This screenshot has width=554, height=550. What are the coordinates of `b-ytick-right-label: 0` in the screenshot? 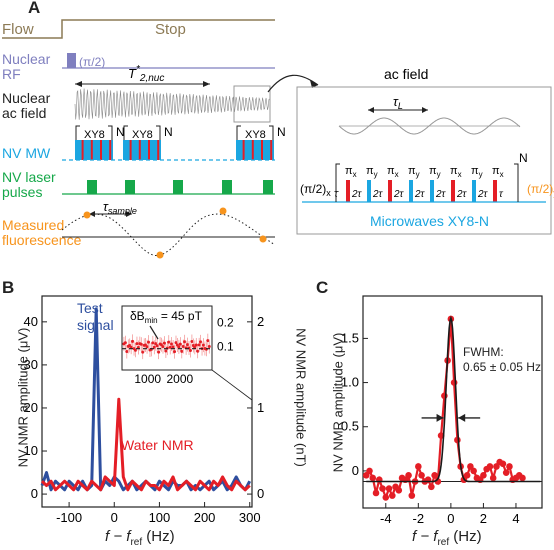 It's located at (260, 493).